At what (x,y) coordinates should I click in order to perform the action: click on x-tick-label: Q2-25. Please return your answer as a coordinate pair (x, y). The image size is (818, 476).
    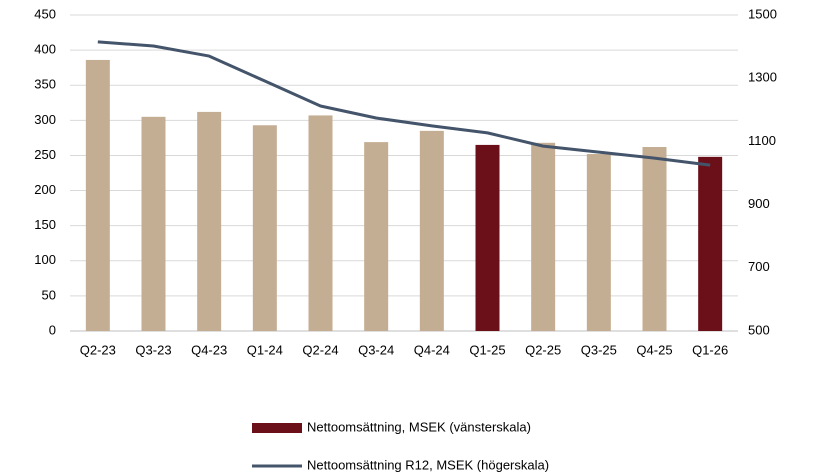
    Looking at the image, I should click on (543, 349).